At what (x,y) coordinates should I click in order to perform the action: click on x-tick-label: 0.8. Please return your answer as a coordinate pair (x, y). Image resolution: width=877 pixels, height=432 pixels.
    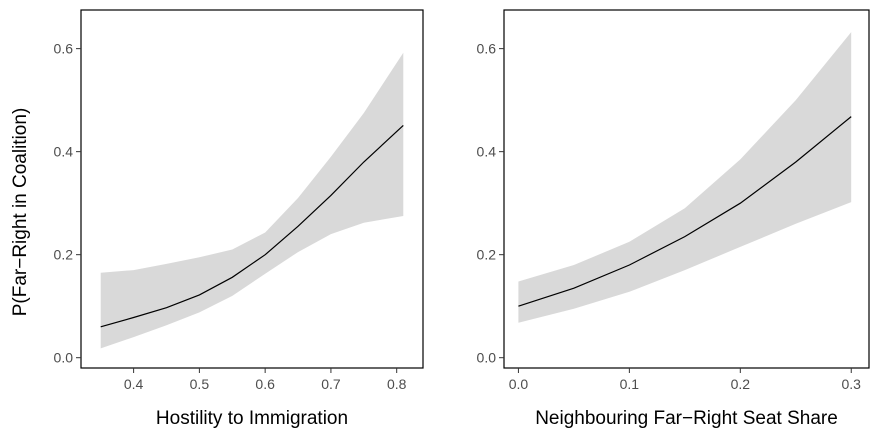
    Looking at the image, I should click on (397, 384).